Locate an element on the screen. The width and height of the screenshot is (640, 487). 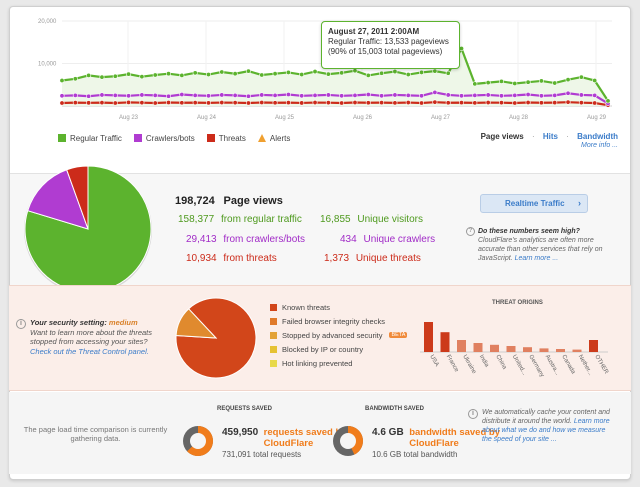
legend-alerts: Alerts is located at coordinates (273, 138).